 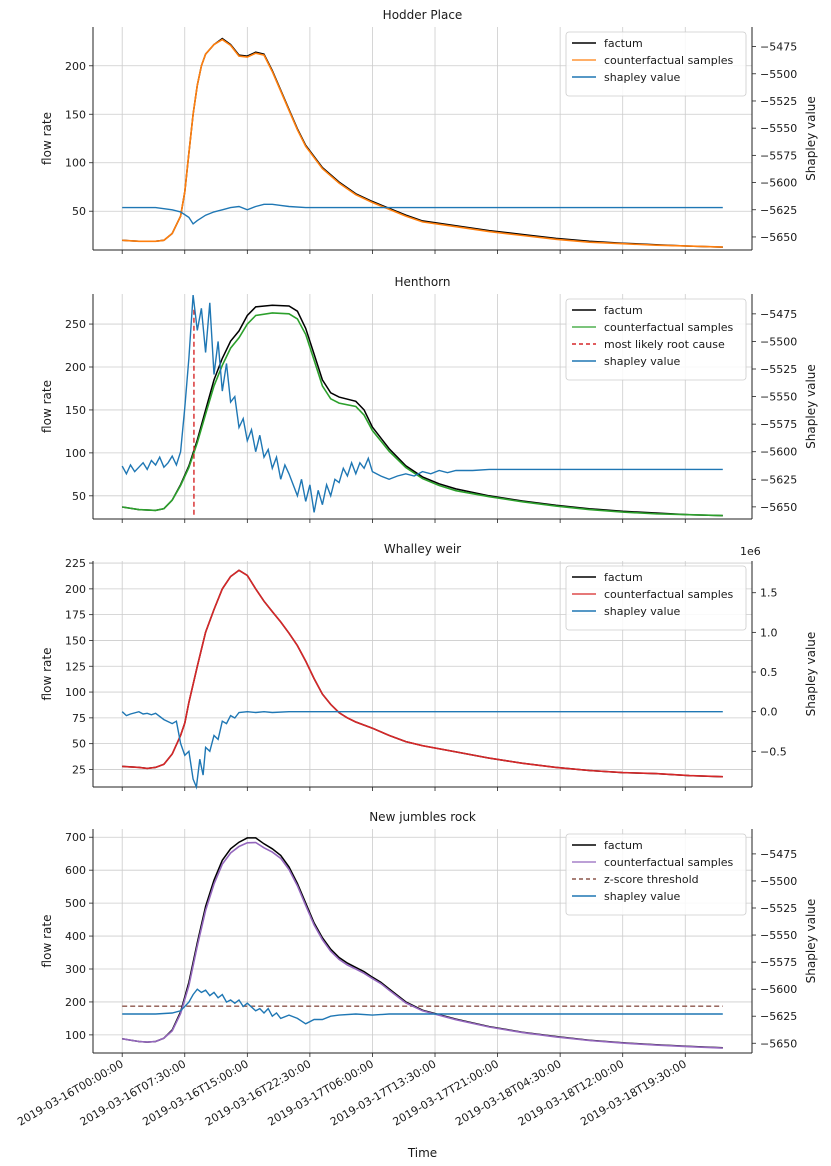 I want to click on legend-label: z-score threshold, so click(x=651, y=879).